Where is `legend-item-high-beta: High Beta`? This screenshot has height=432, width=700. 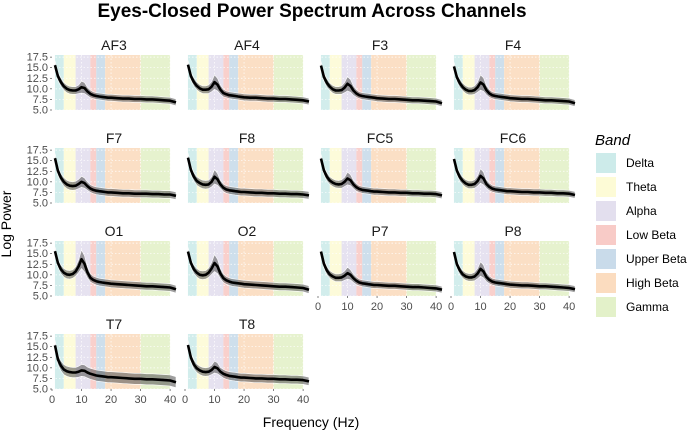 legend-item-high-beta: High Beta is located at coordinates (637, 283).